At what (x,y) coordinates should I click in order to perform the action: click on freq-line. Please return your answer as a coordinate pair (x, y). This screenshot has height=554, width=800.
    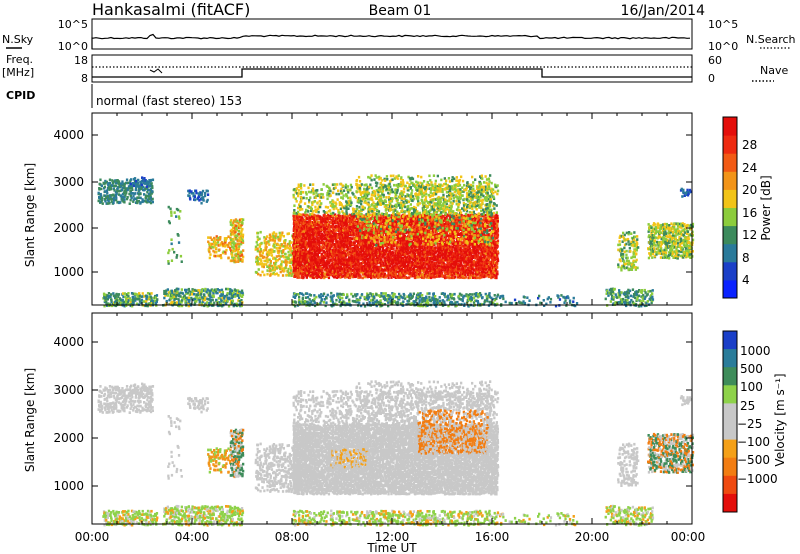
    Looking at the image, I should click on (392, 73).